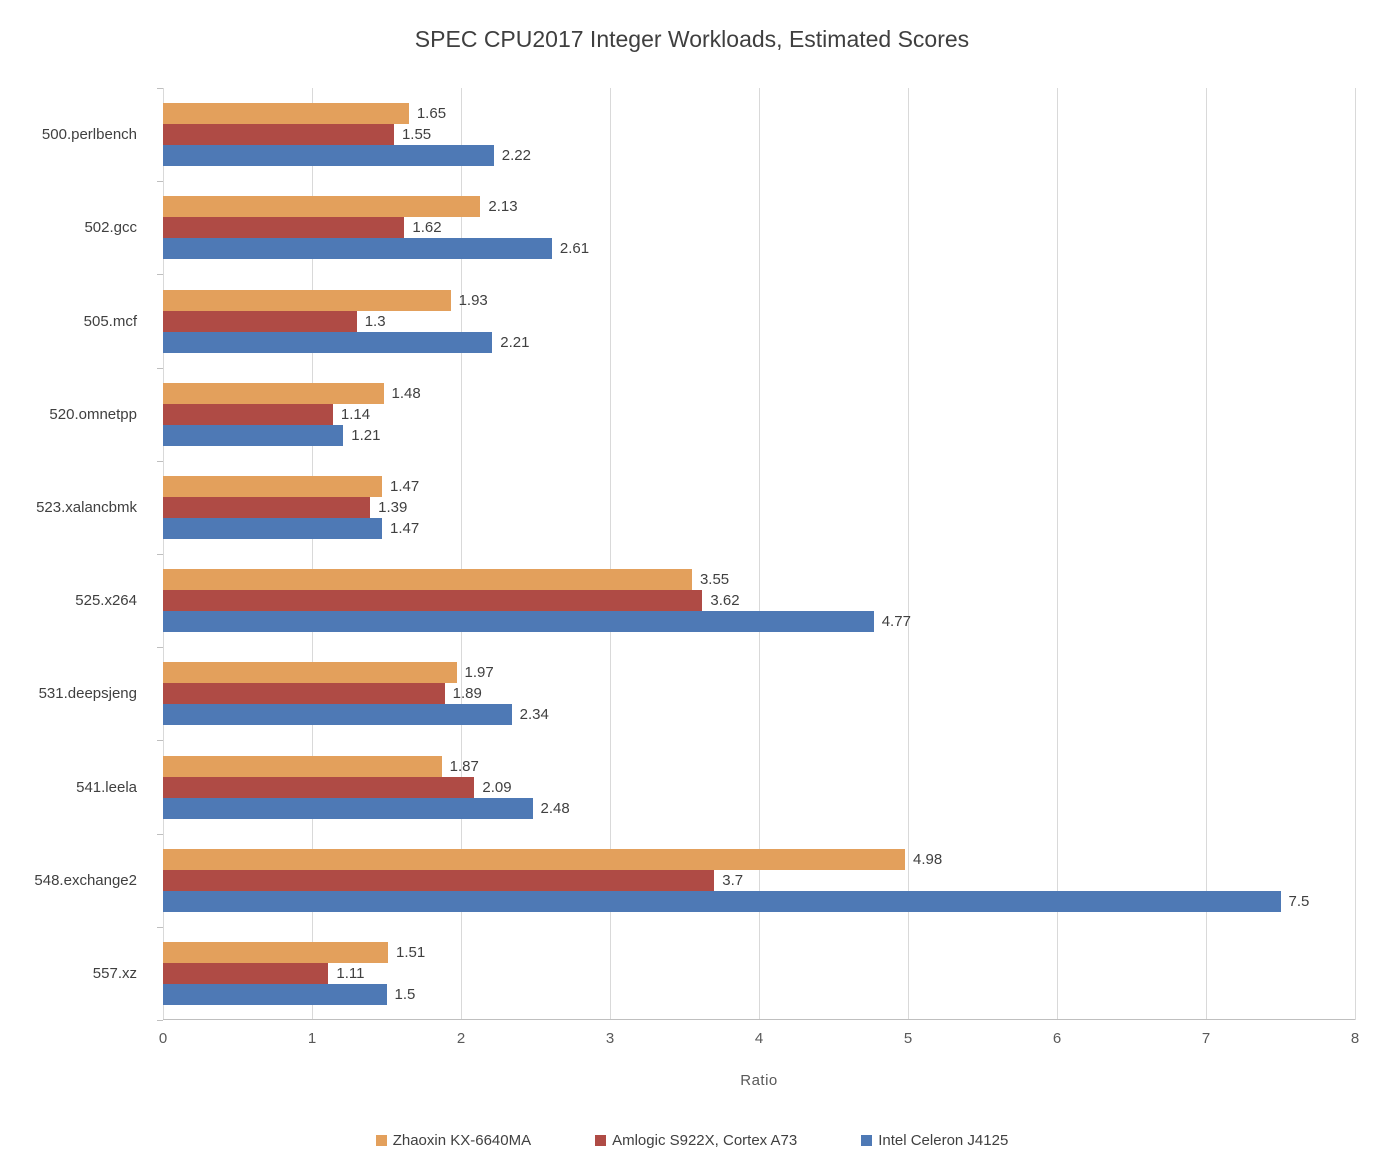 The height and width of the screenshot is (1170, 1384). I want to click on category-label: 541.leela, so click(106, 787).